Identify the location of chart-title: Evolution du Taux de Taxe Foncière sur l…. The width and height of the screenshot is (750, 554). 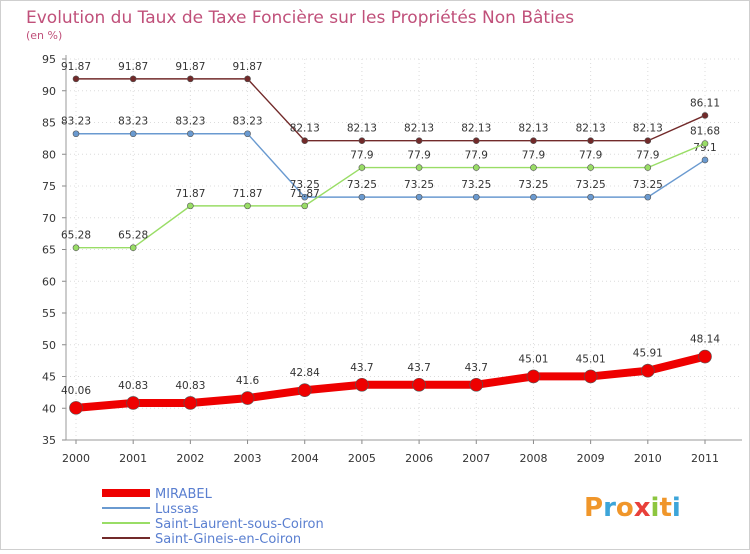
(300, 18).